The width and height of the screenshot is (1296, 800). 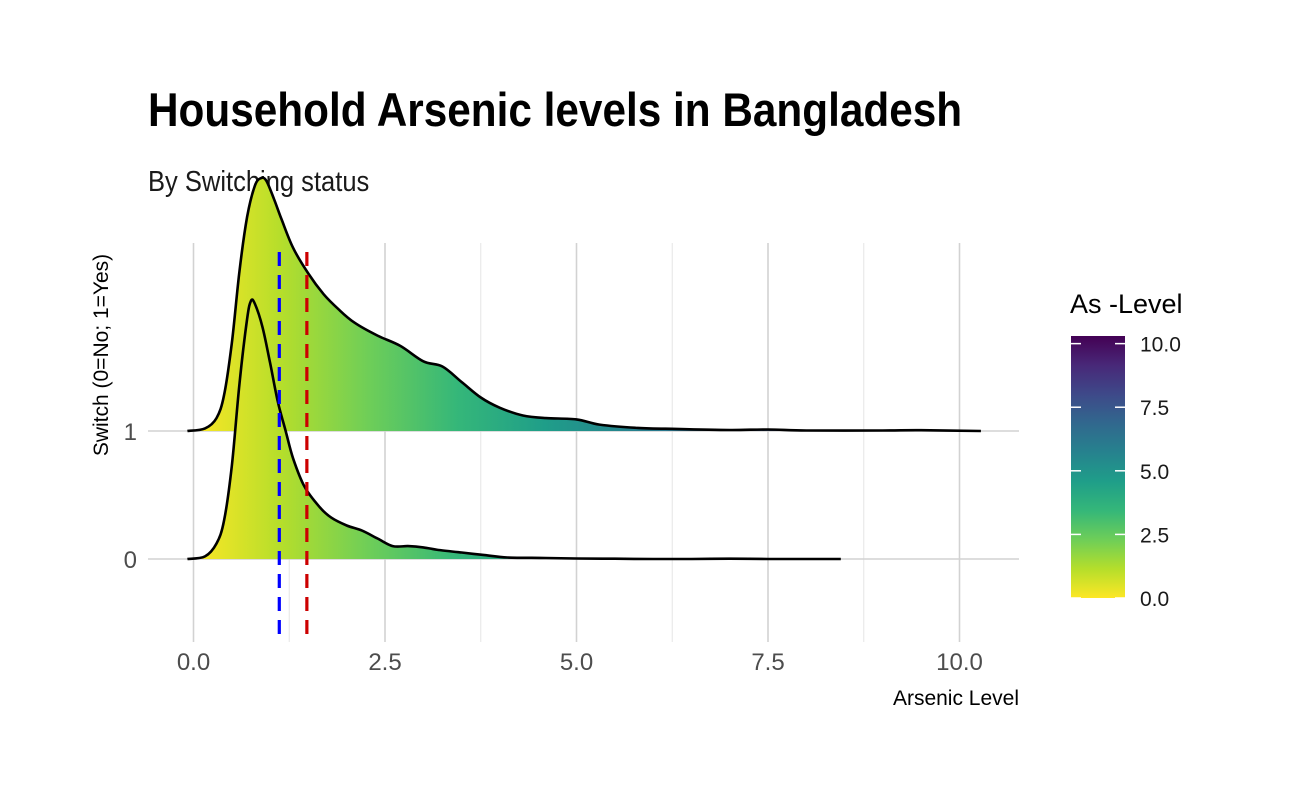 I want to click on colorbar-tick-label: 10.0, so click(x=1160, y=345).